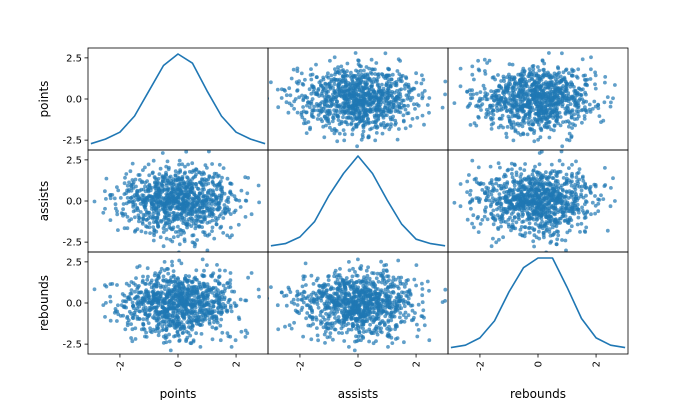 This screenshot has height=400, width=700. I want to click on kde-line-points, so click(178, 99).